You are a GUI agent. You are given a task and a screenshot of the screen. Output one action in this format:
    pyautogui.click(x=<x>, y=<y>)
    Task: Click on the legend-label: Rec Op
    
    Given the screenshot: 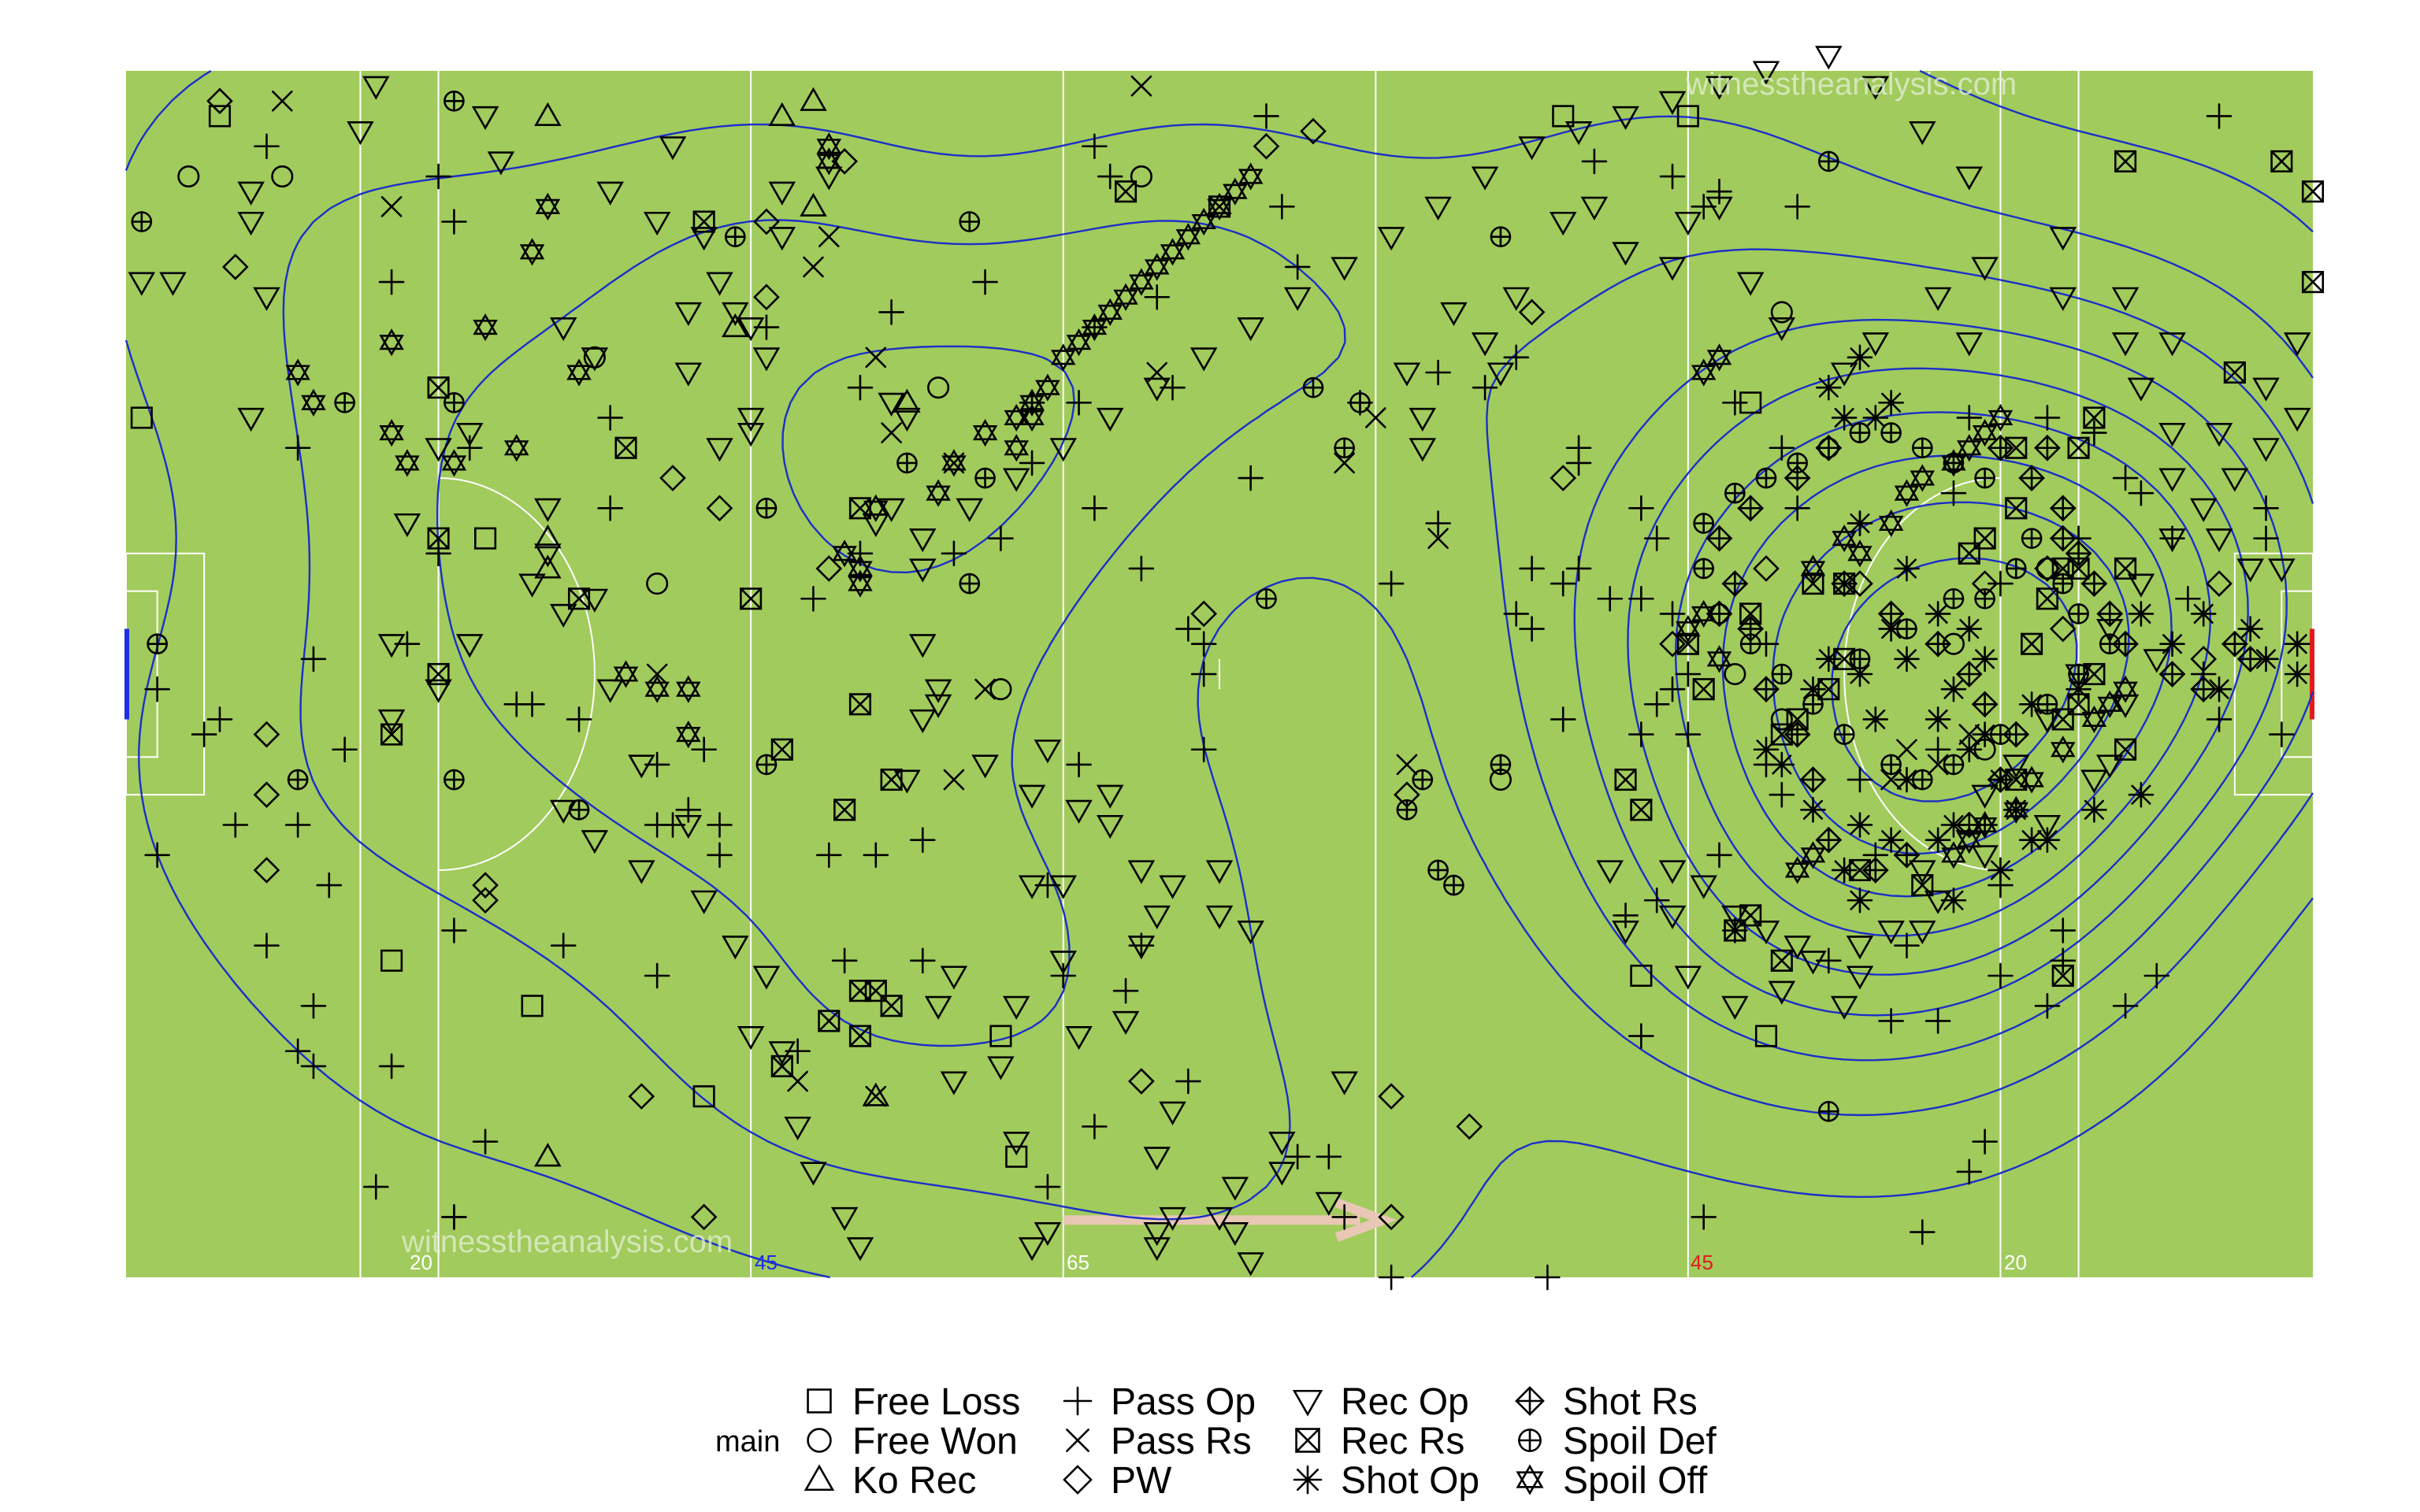 What is the action you would take?
    pyautogui.click(x=1405, y=1402)
    